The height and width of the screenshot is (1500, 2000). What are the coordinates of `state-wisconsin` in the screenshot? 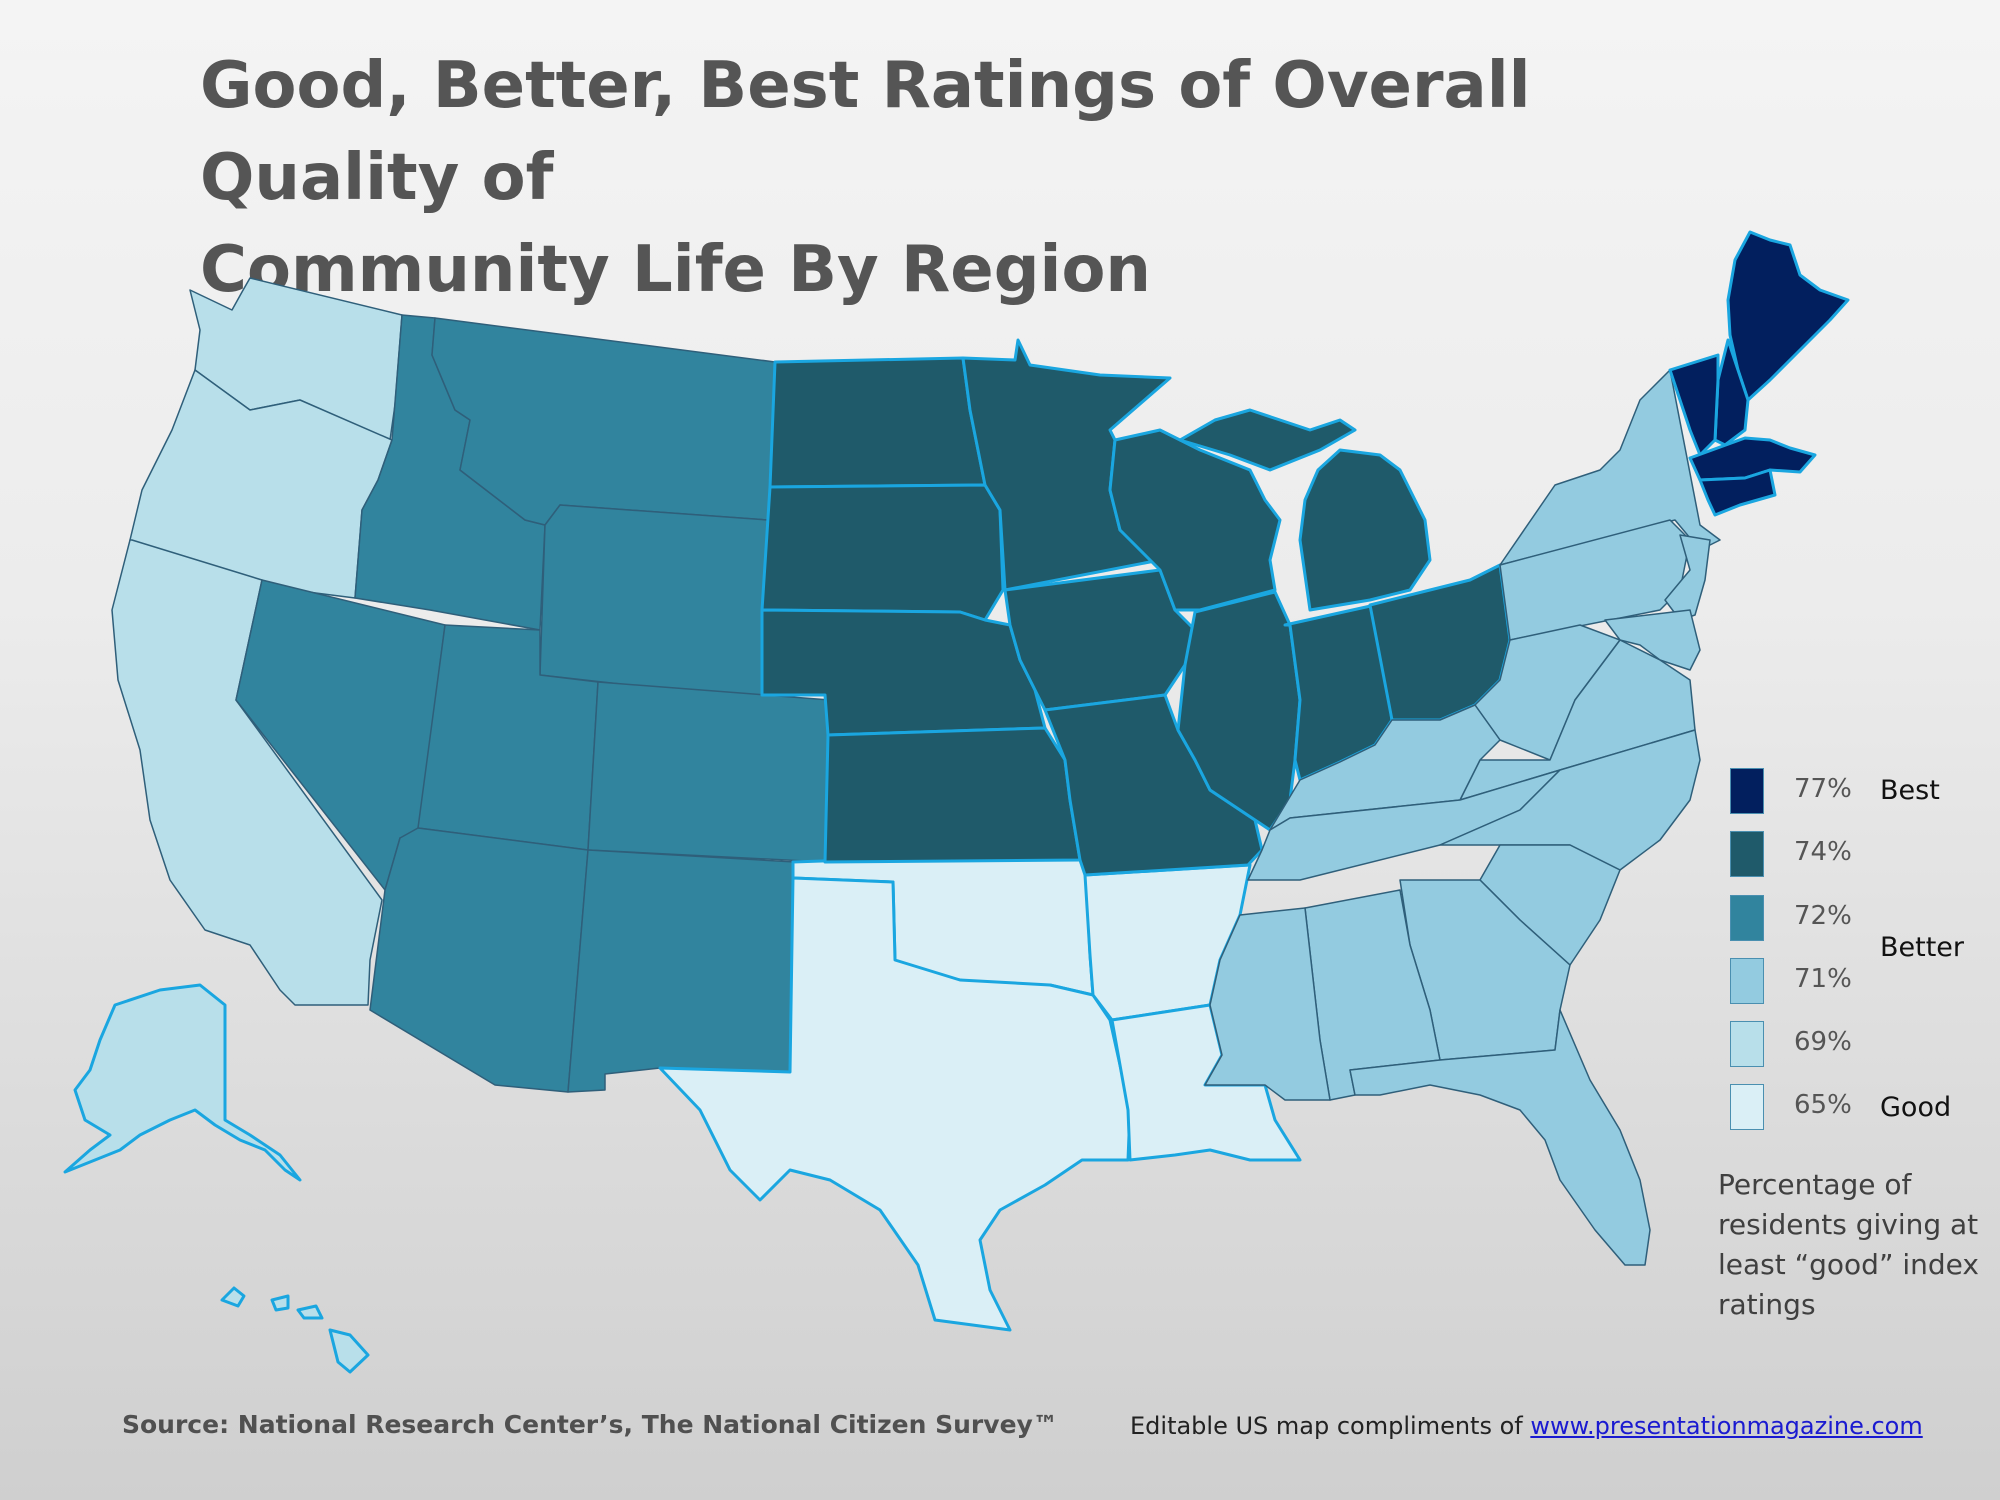 It's located at (1195, 520).